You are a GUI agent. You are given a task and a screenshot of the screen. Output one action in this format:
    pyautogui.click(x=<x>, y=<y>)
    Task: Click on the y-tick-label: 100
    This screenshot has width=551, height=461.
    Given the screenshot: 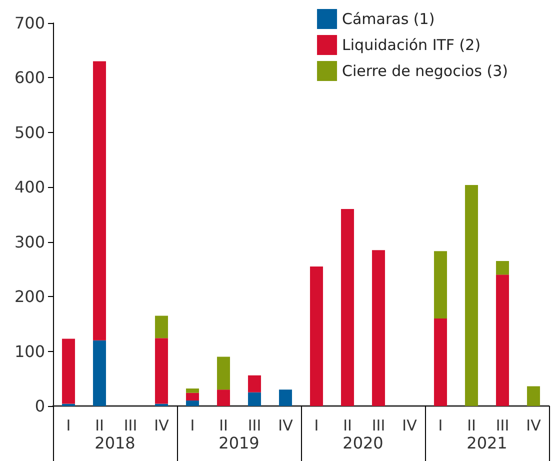 What is the action you would take?
    pyautogui.click(x=29, y=351)
    